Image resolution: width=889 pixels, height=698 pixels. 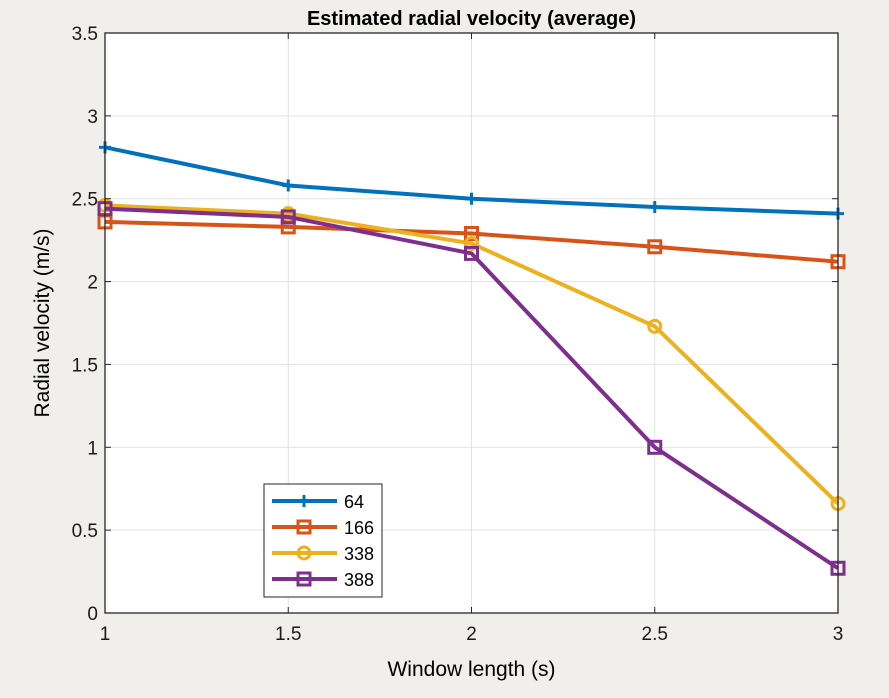 I want to click on legend: 64 166 338 388, so click(x=323, y=540).